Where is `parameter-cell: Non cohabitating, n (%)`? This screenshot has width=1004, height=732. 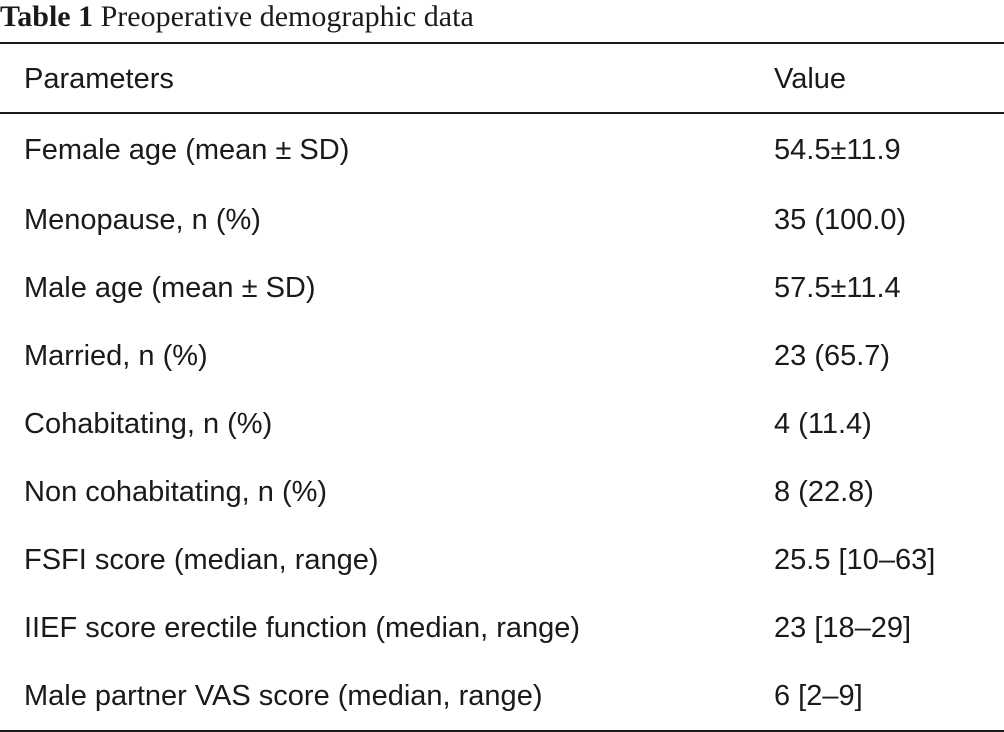 parameter-cell: Non cohabitating, n (%) is located at coordinates (176, 492).